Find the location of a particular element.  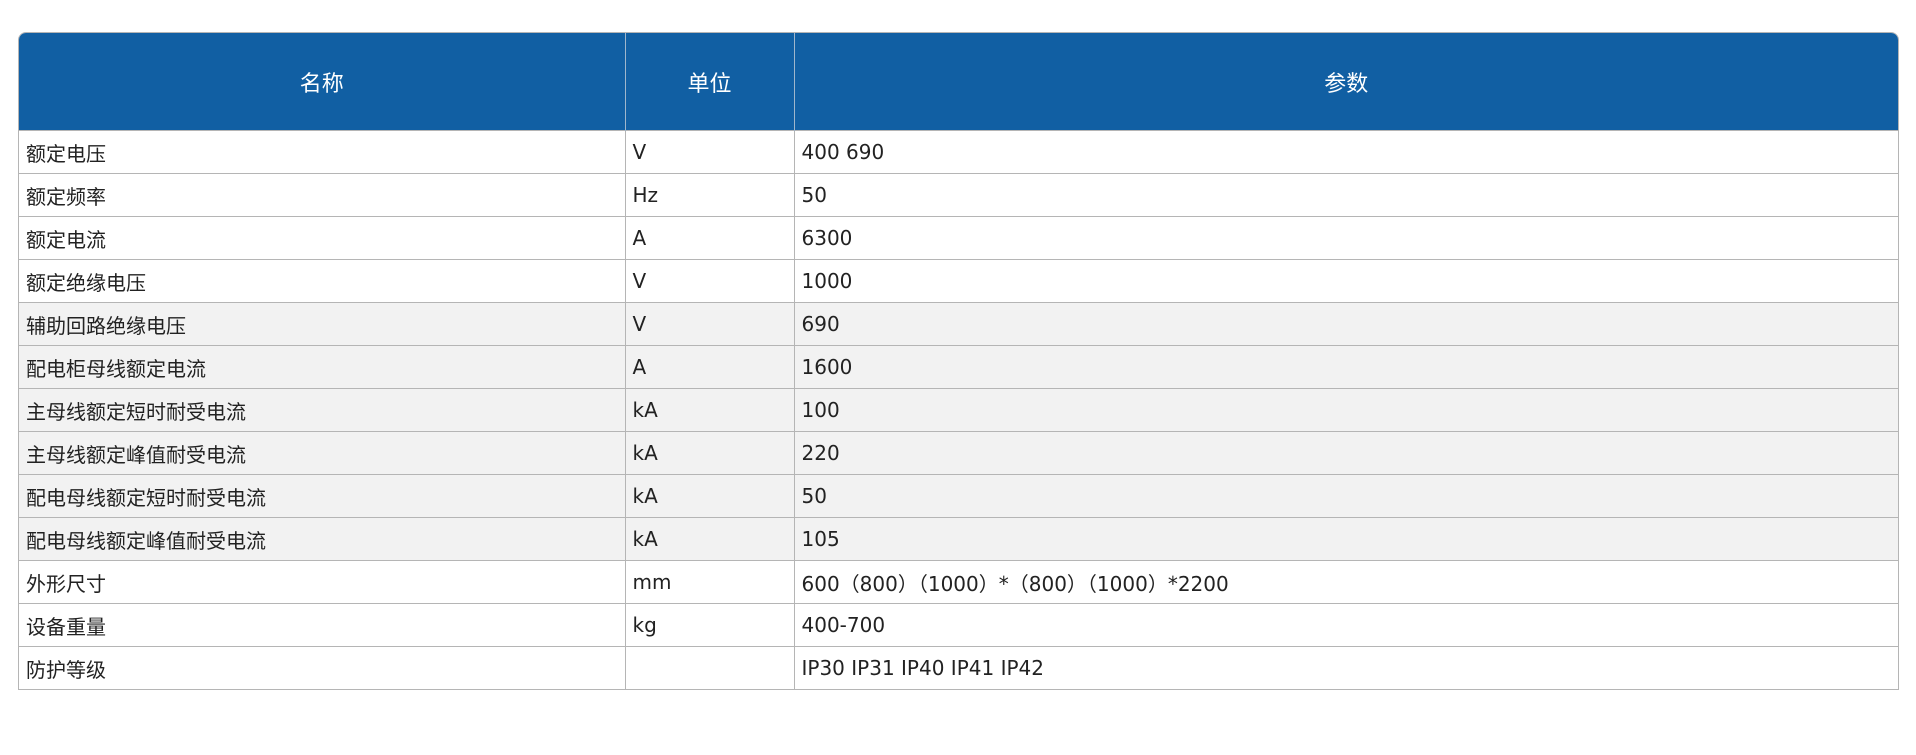

cell-name: 额定电压 is located at coordinates (322, 152).